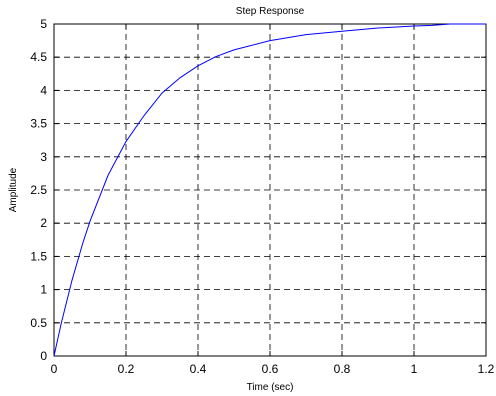 This screenshot has width=496, height=396. I want to click on x-tick-label: 0.2, so click(126, 369).